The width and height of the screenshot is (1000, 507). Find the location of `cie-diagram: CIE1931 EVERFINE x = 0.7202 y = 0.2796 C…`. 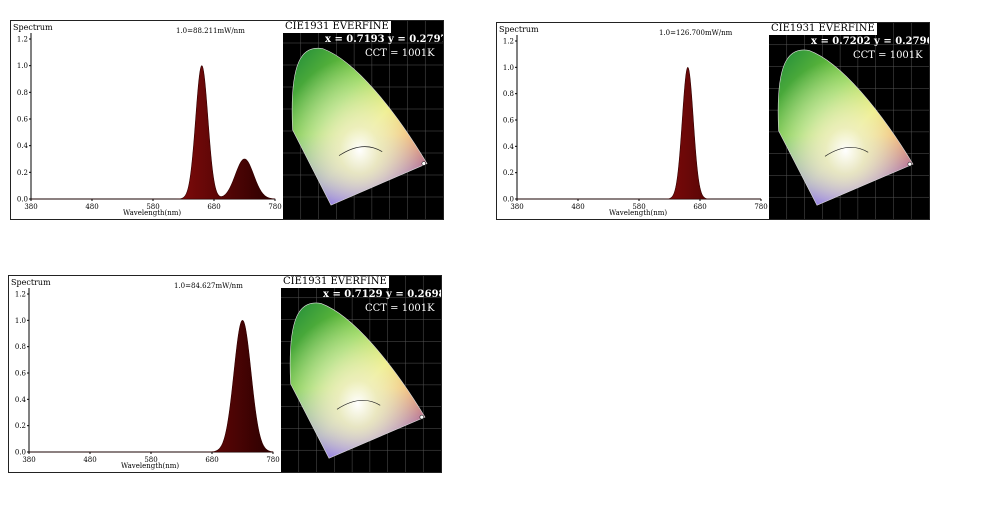

cie-diagram: CIE1931 EVERFINE x = 0.7202 y = 0.2796 C… is located at coordinates (849, 121).